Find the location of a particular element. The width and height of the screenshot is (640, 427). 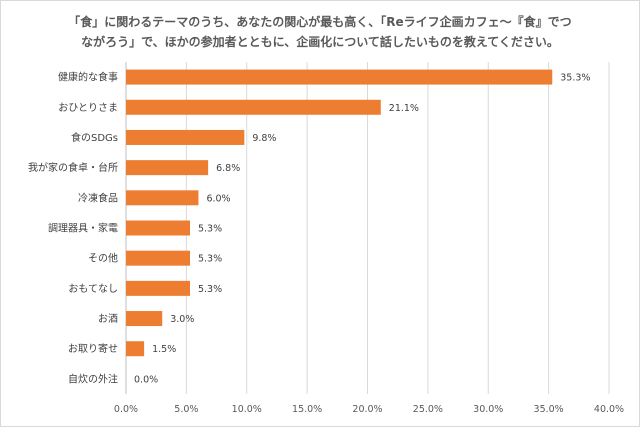

category-label: おひとりさま is located at coordinates (88, 108).